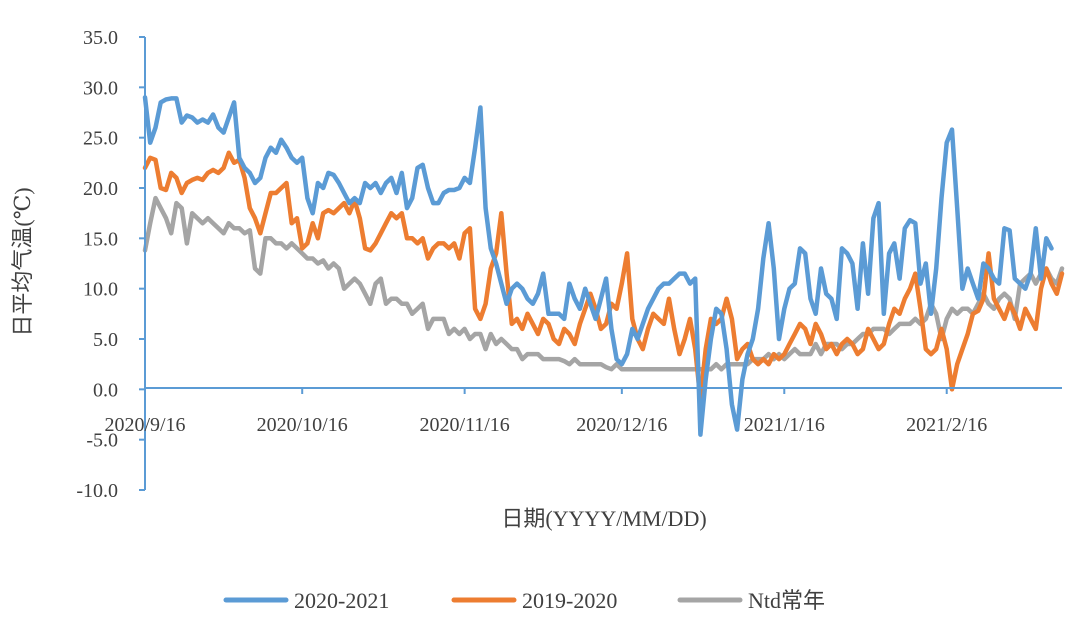 The width and height of the screenshot is (1080, 633). What do you see at coordinates (621, 425) in the screenshot?
I see `x-tick-label: 2020/12/16` at bounding box center [621, 425].